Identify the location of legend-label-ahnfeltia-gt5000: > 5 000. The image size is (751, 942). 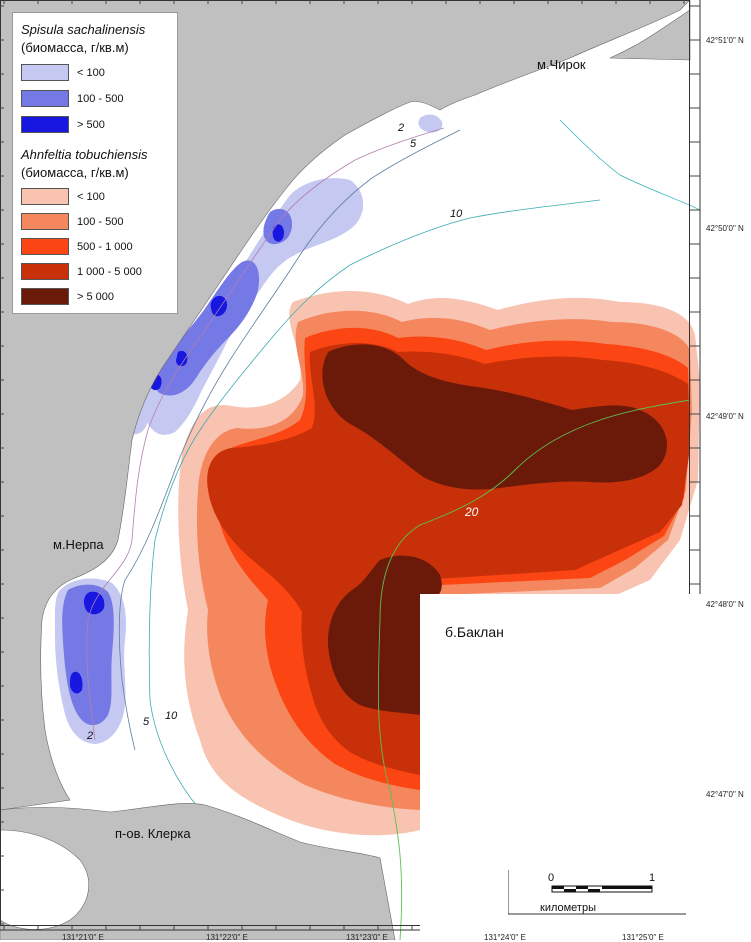
(96, 297).